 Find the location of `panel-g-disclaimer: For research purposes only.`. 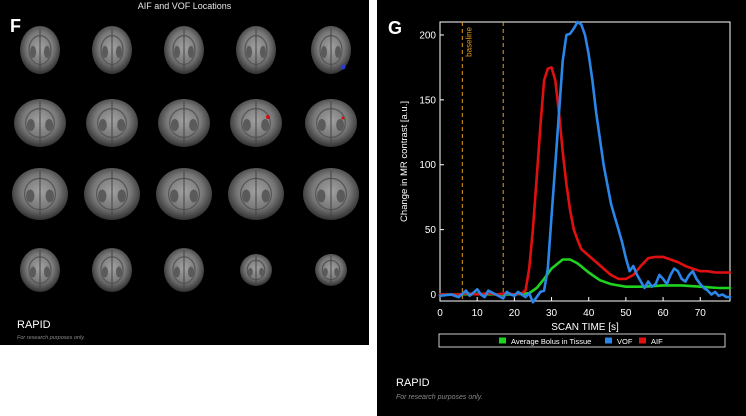

panel-g-disclaimer: For research purposes only. is located at coordinates (439, 397).